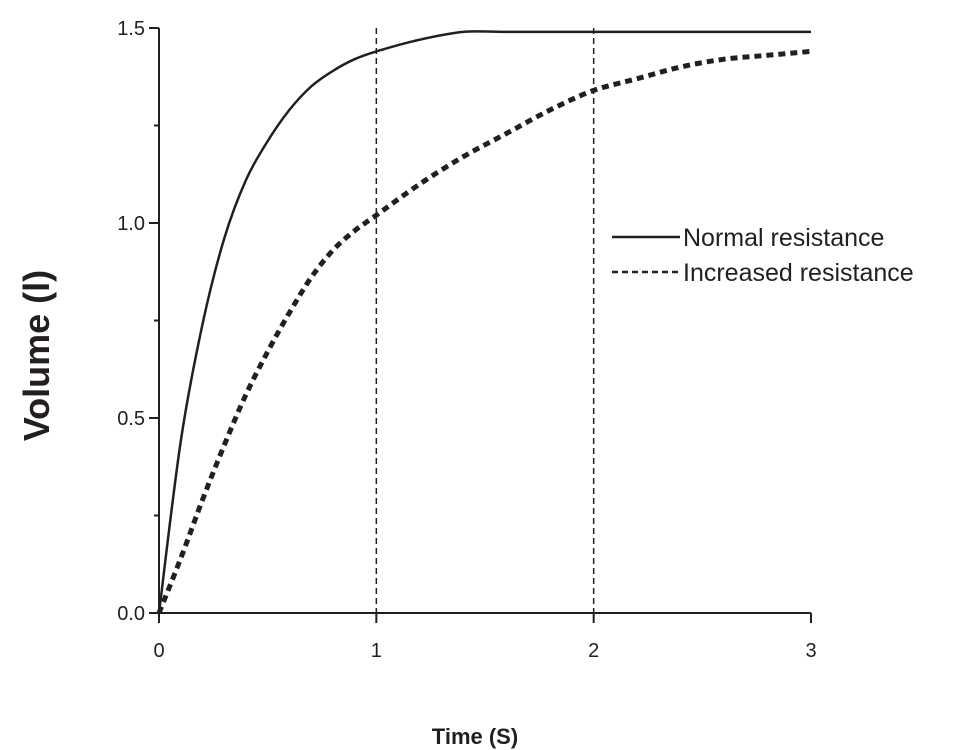  What do you see at coordinates (131, 614) in the screenshot?
I see `y-tick-label: 0.0` at bounding box center [131, 614].